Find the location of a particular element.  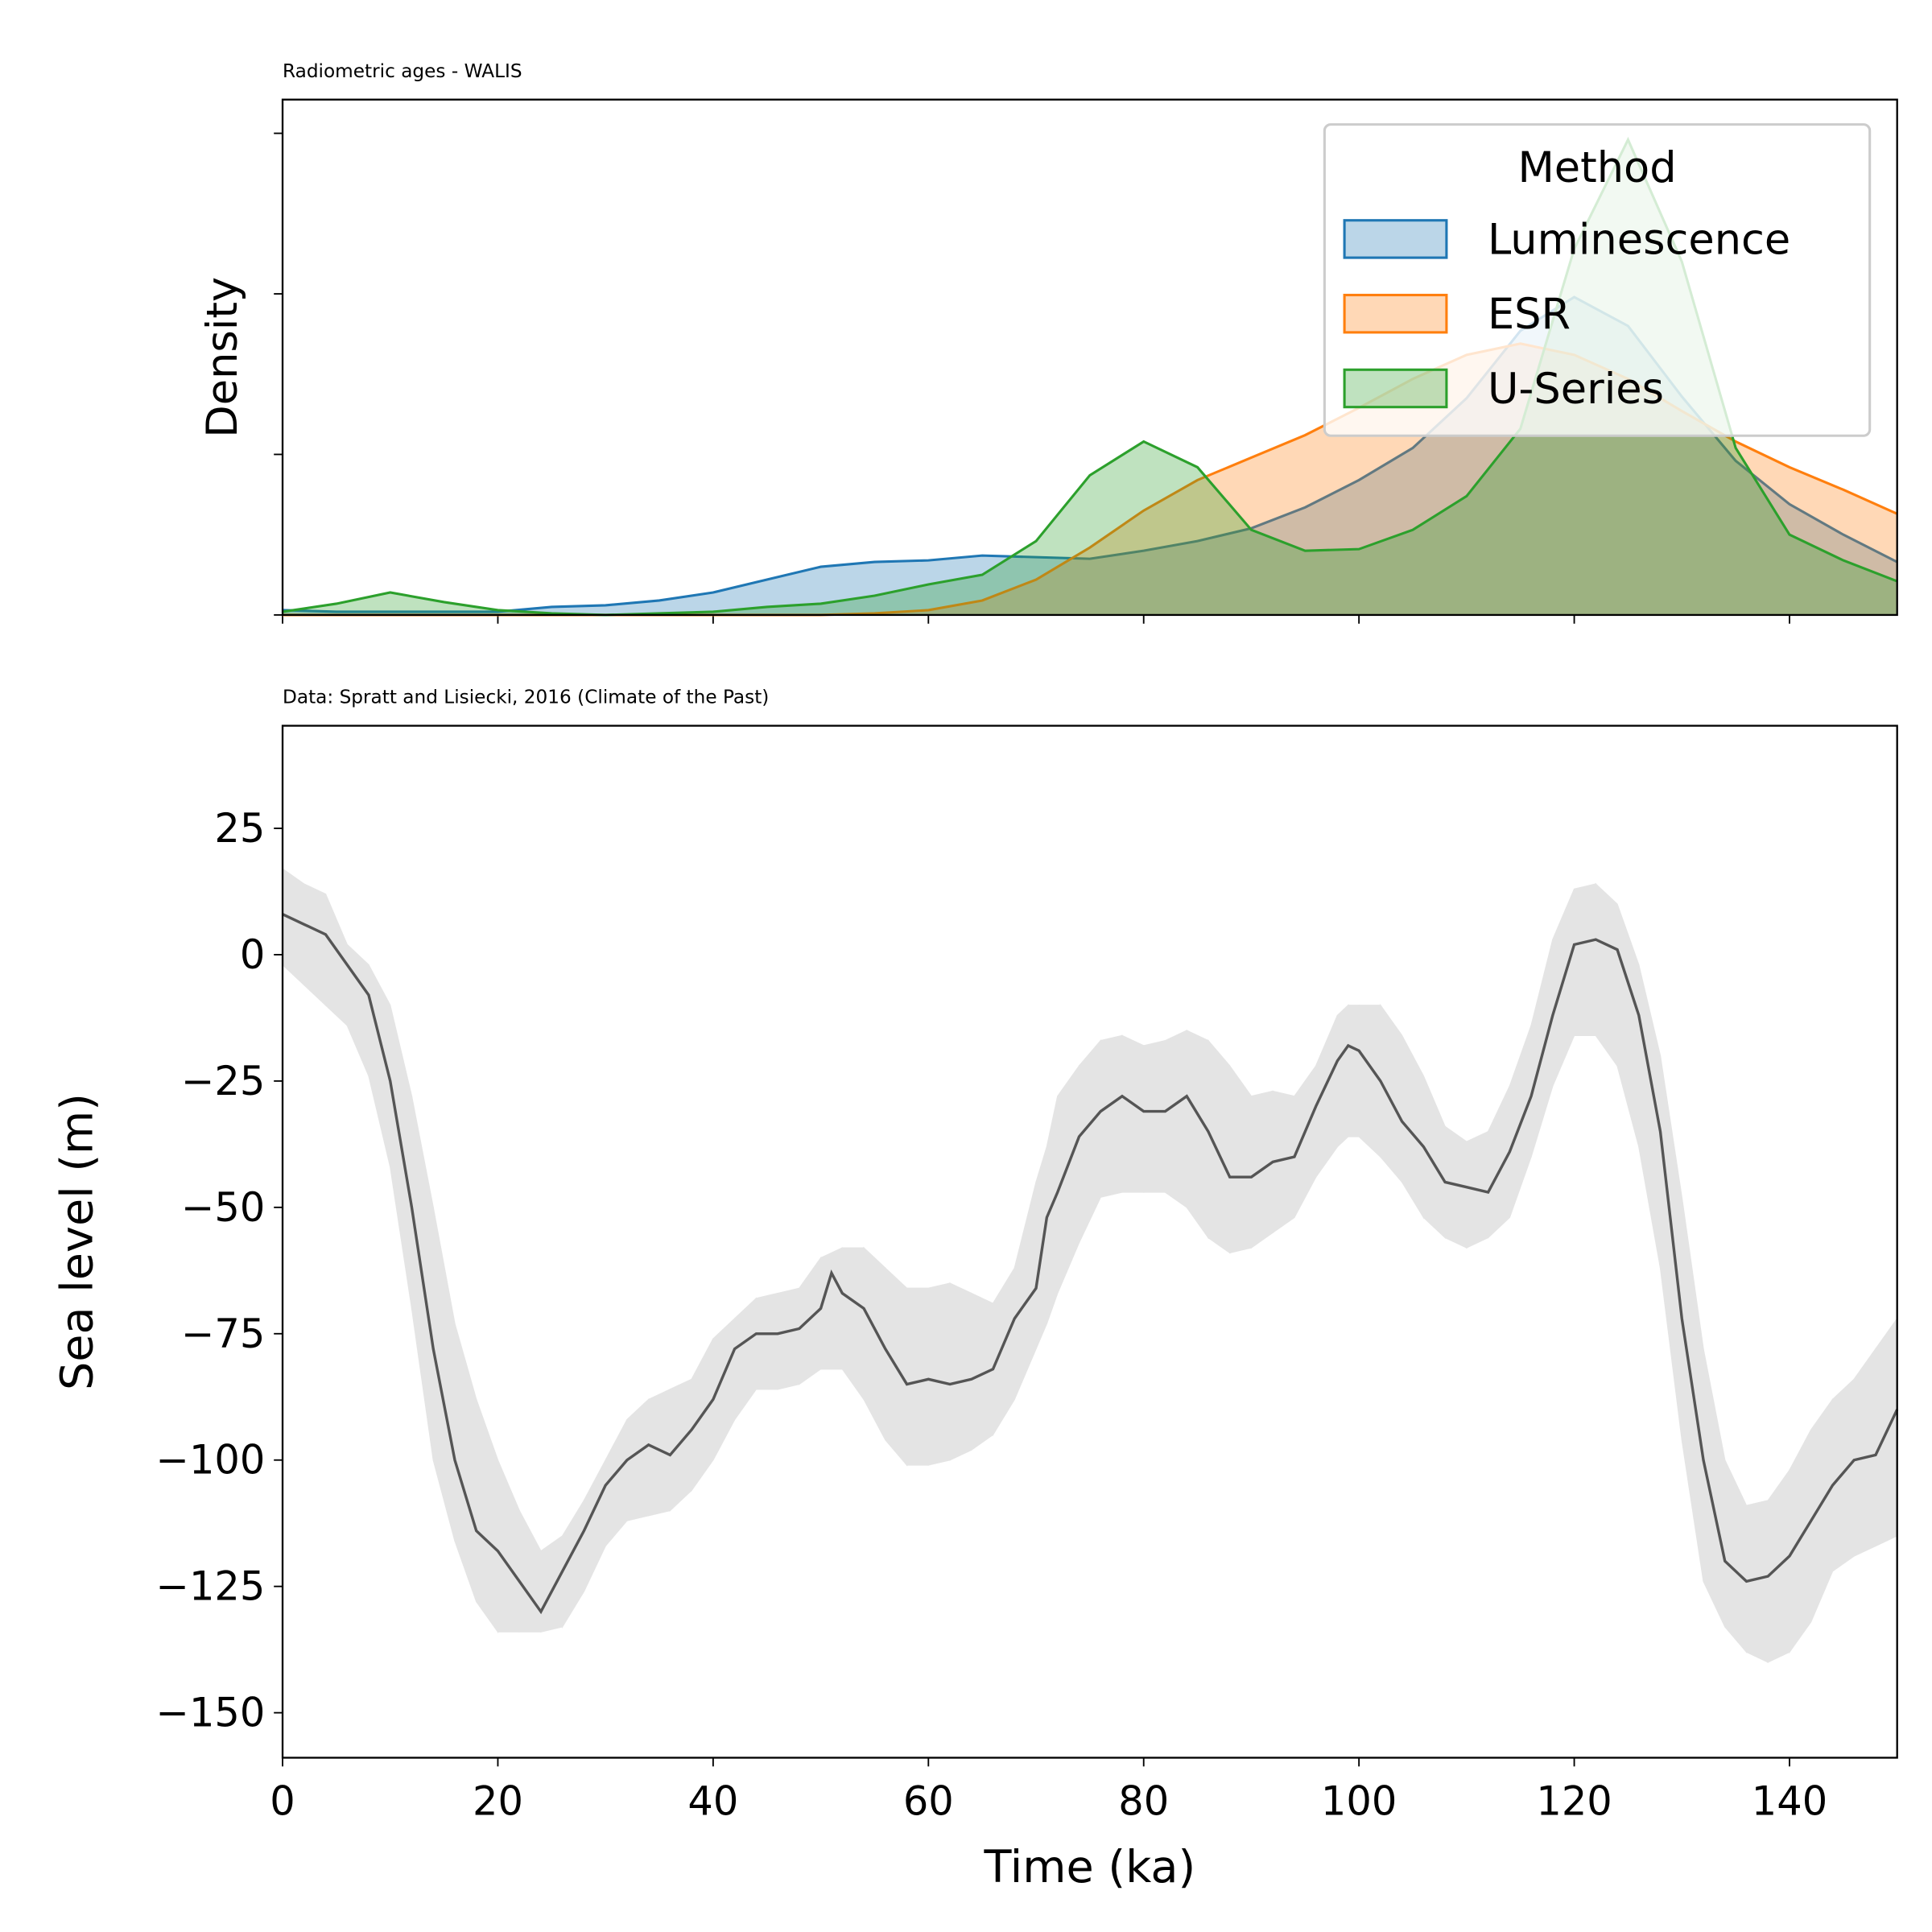

y-tick-label: −50 is located at coordinates (223, 1207).